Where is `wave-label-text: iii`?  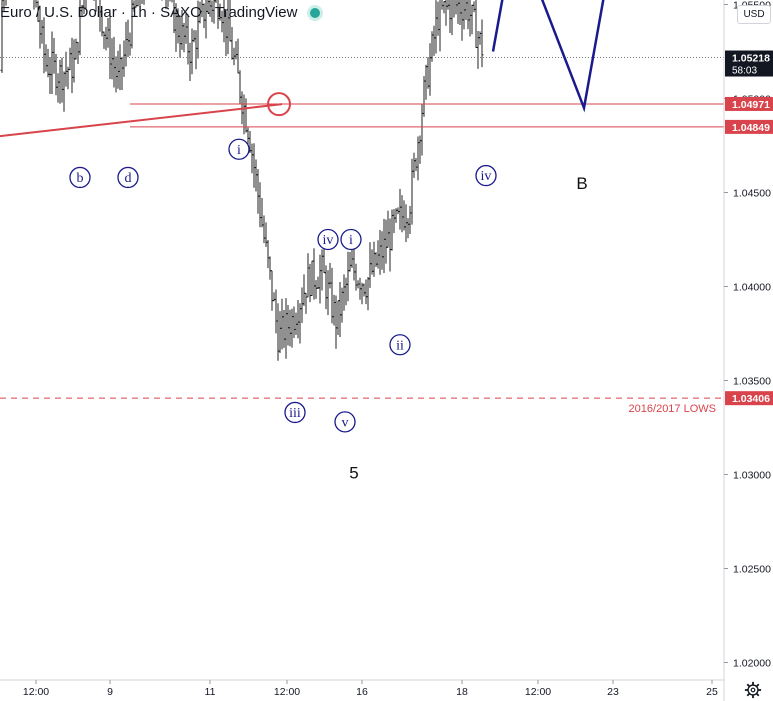 wave-label-text: iii is located at coordinates (295, 413).